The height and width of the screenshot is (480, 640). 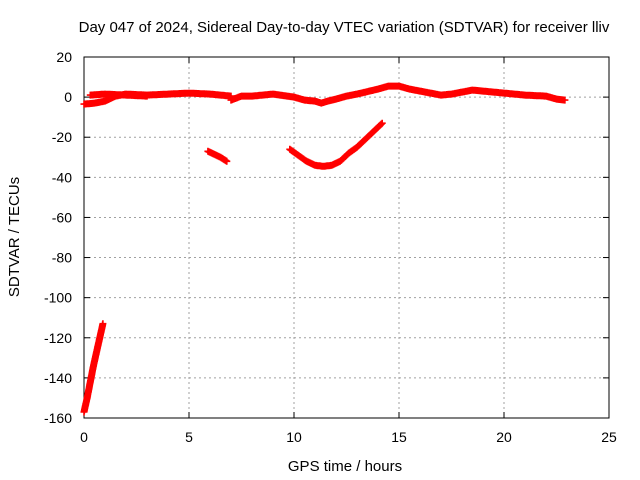 I want to click on x-tick-label: 0, so click(x=84, y=437).